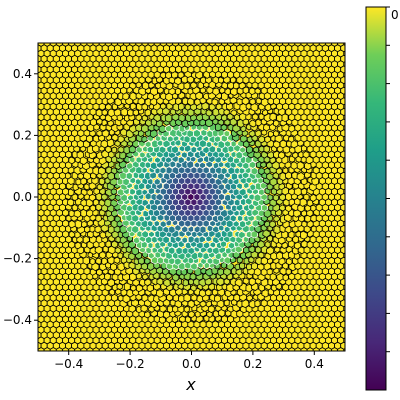 The image size is (400, 400). I want to click on colorbar-ticks, so click(388, 179).